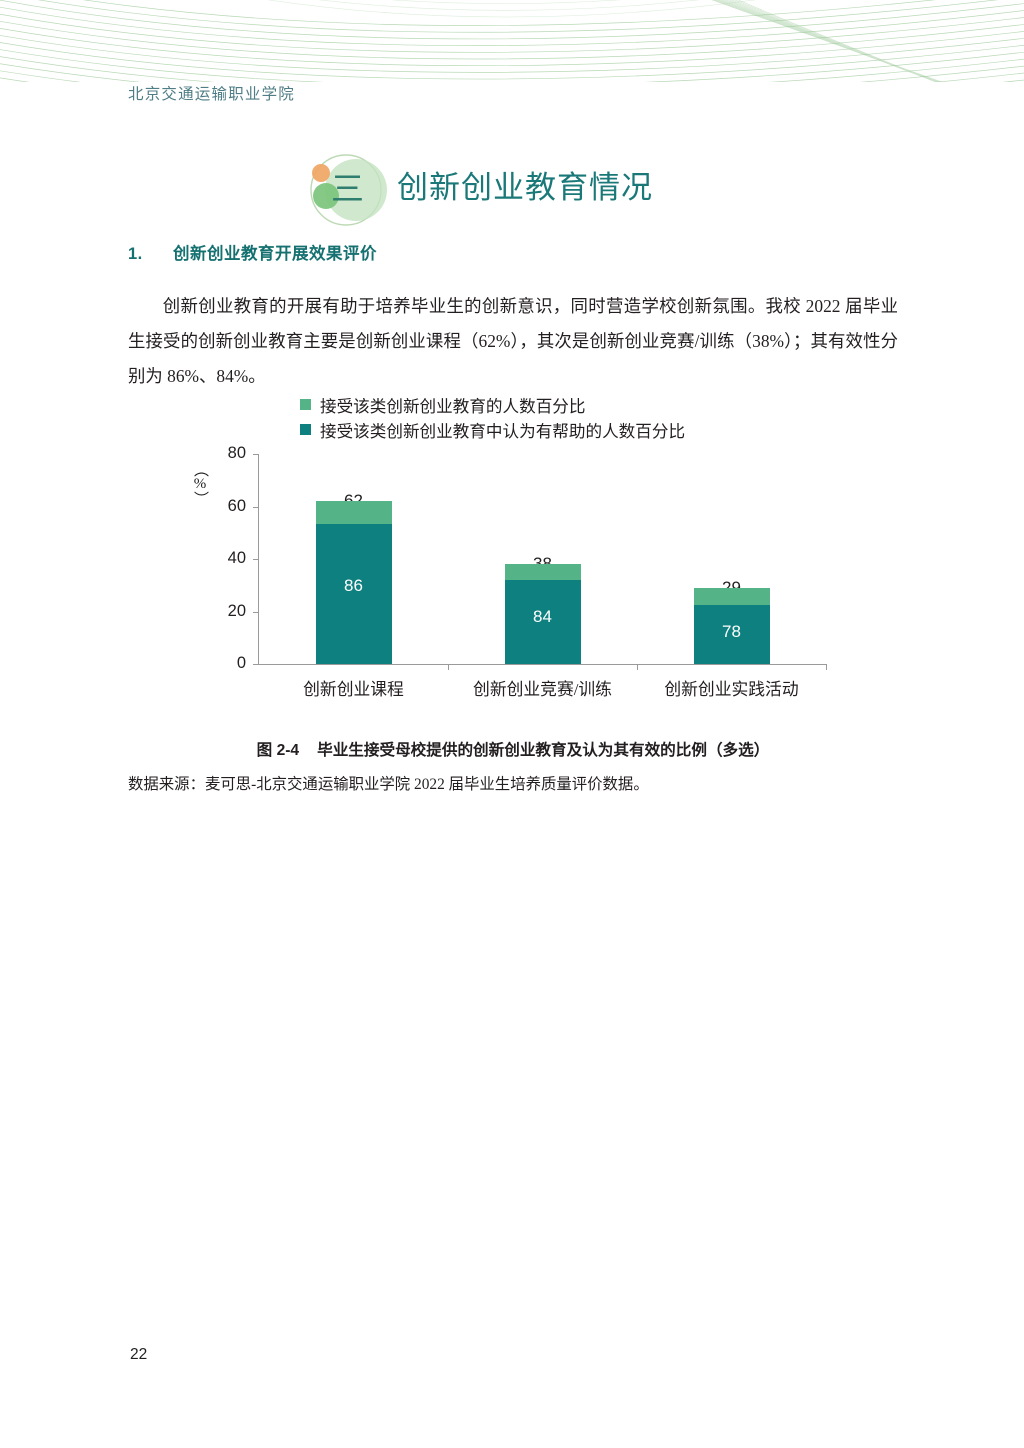 The image size is (1024, 1448). I want to click on section-title-block: 三 创新创业教育情况, so click(600, 192).